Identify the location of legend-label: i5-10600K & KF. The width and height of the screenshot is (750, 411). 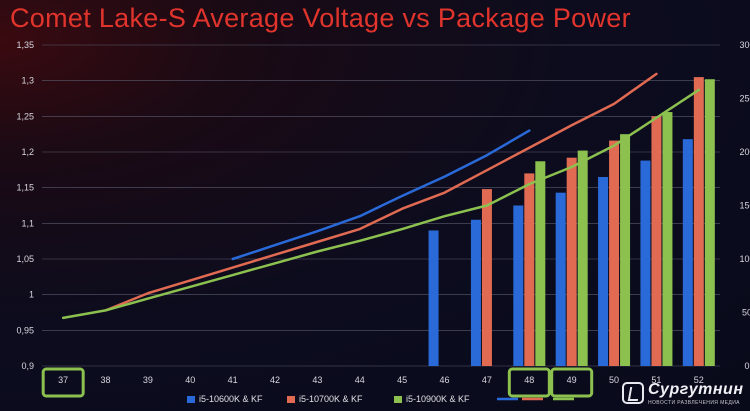
(231, 399).